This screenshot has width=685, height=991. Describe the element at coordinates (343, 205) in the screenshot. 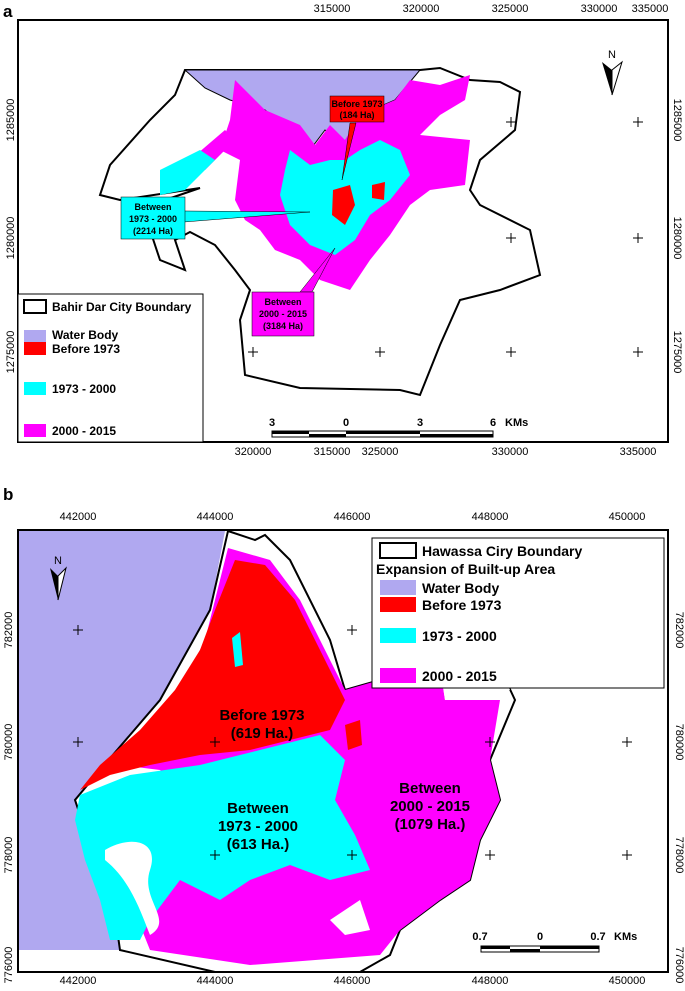

I see `area-before-1973-a` at that location.